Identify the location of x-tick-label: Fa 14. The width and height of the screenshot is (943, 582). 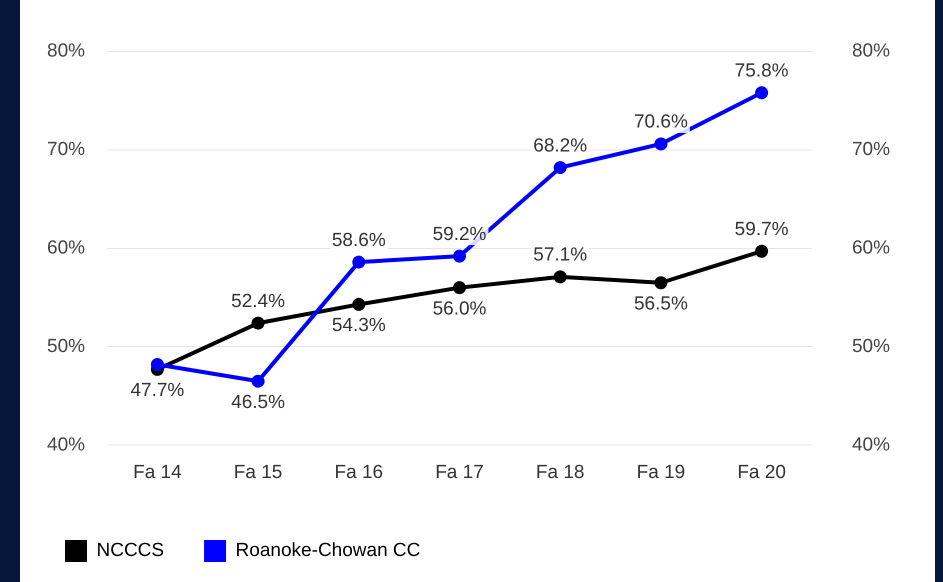
(157, 472).